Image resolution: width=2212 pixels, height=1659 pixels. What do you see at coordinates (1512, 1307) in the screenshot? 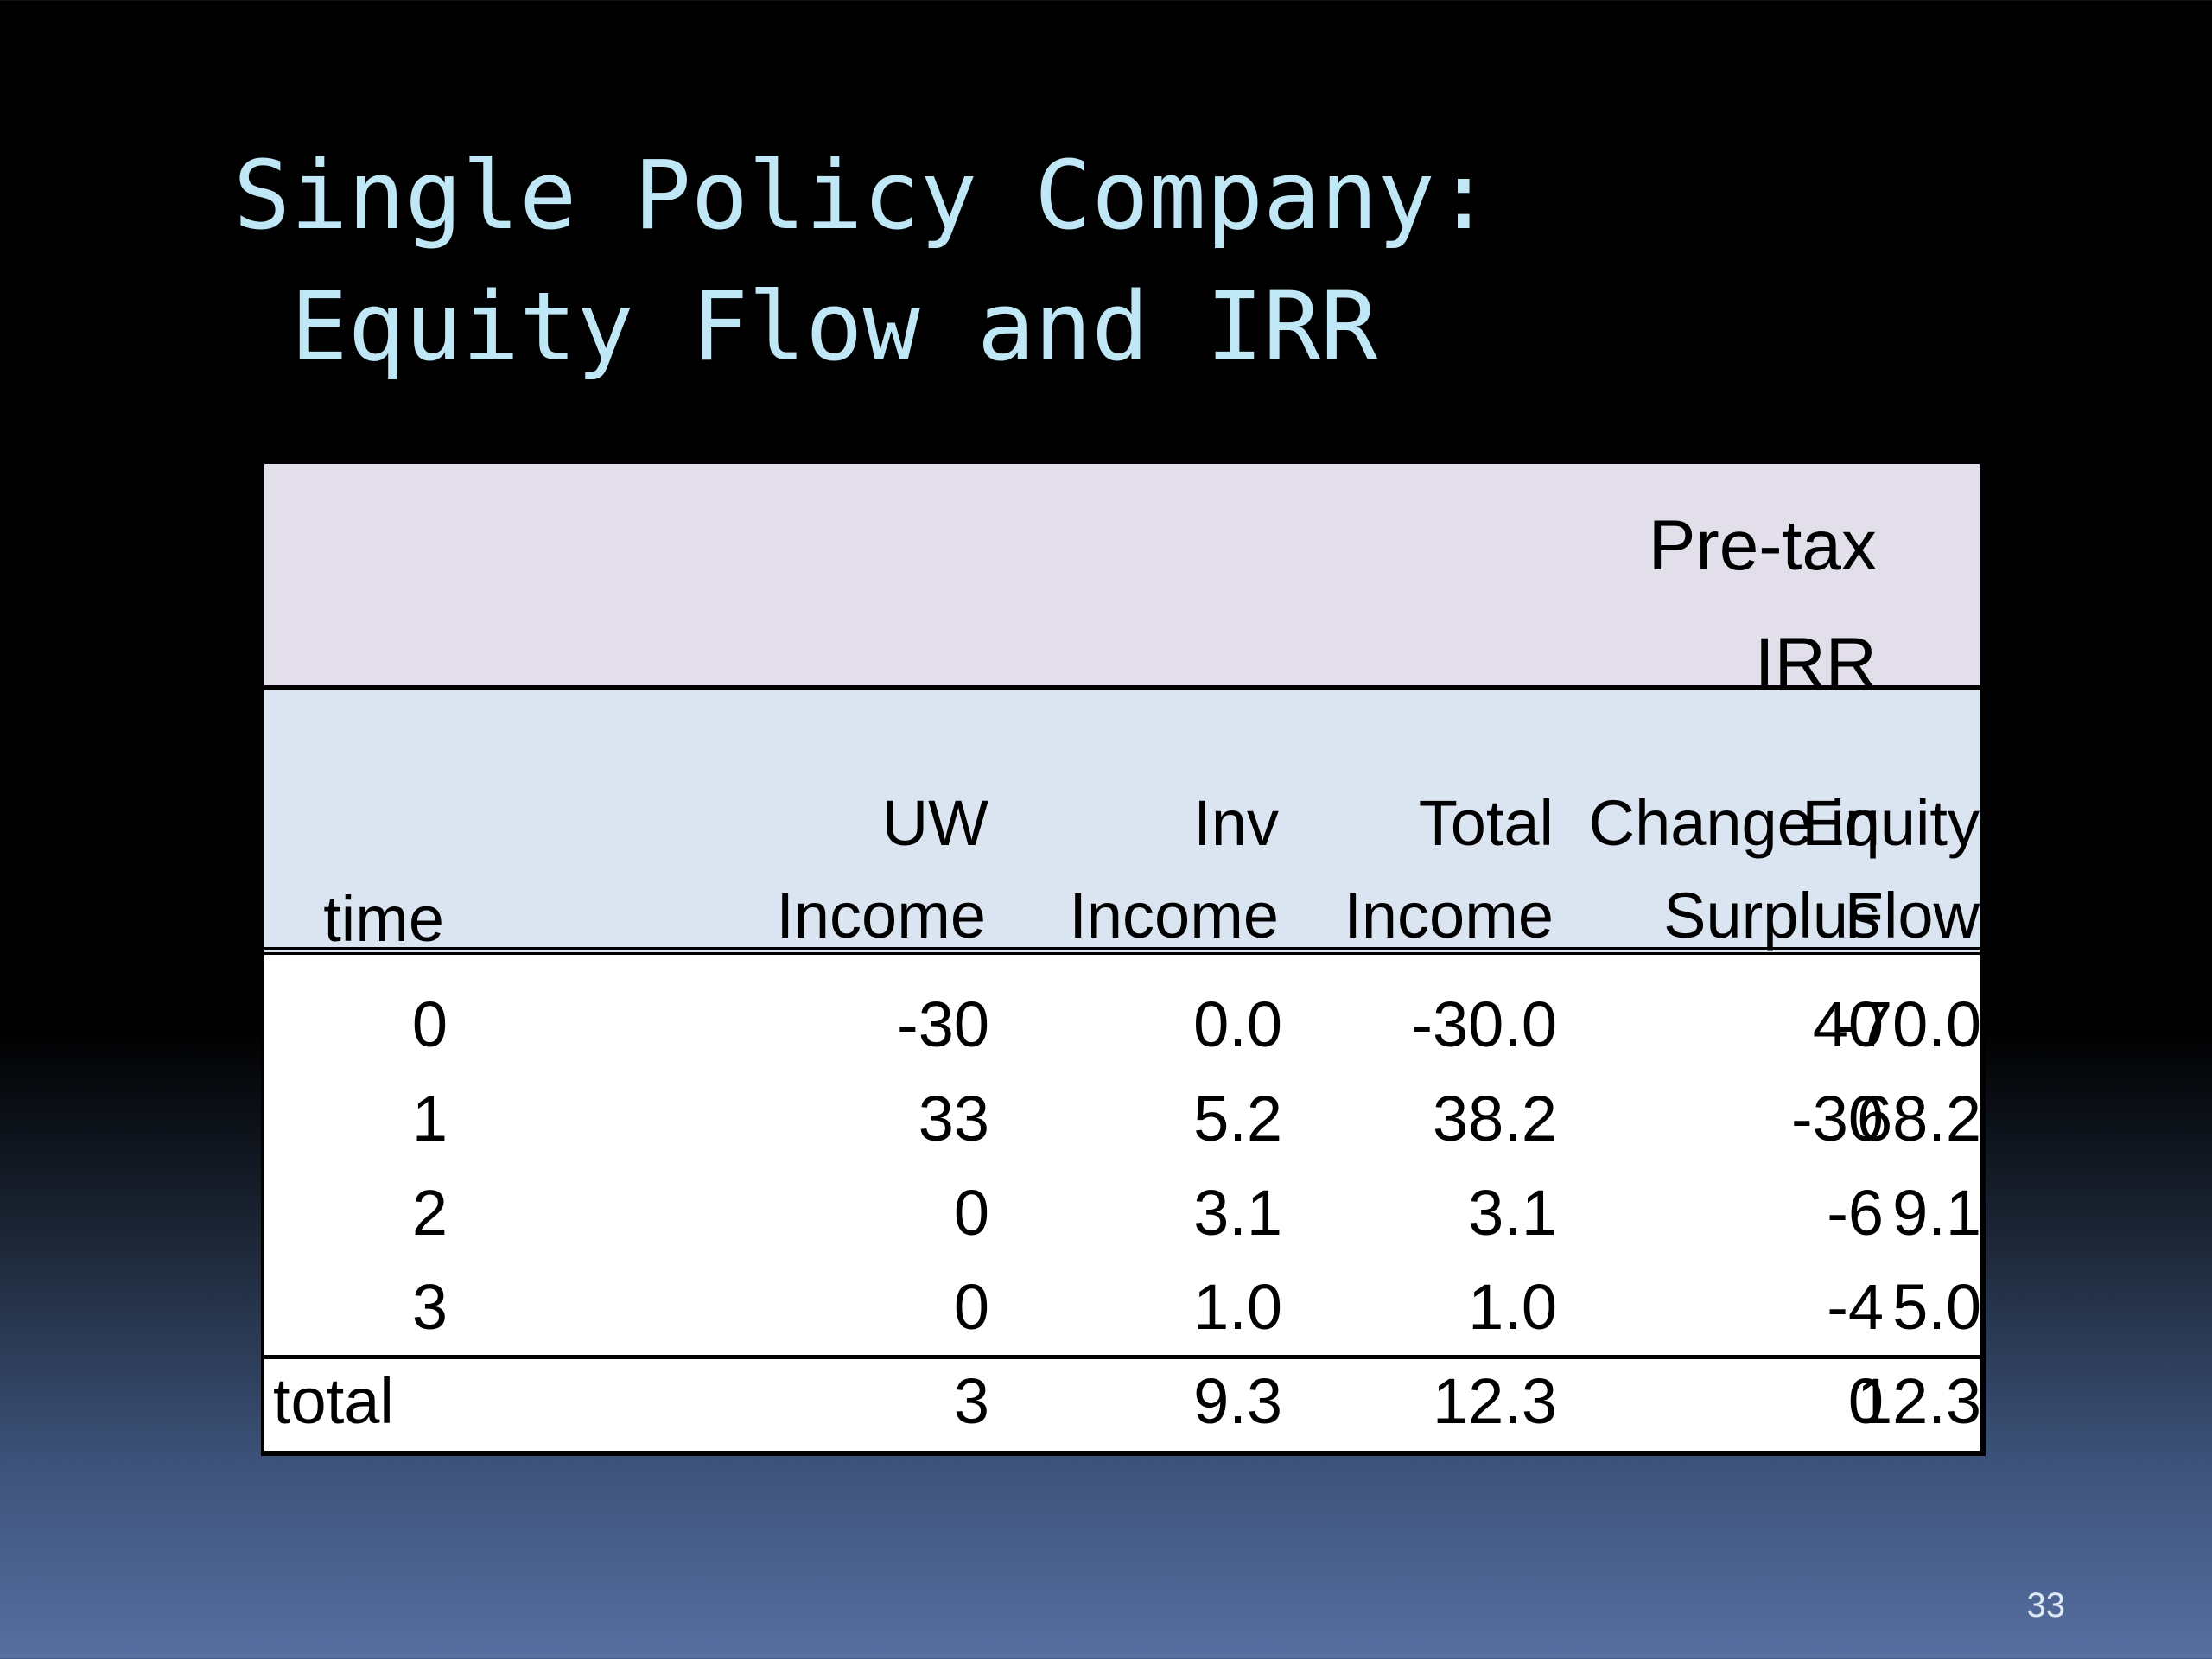
I see `cell-total-income: 1.0` at bounding box center [1512, 1307].